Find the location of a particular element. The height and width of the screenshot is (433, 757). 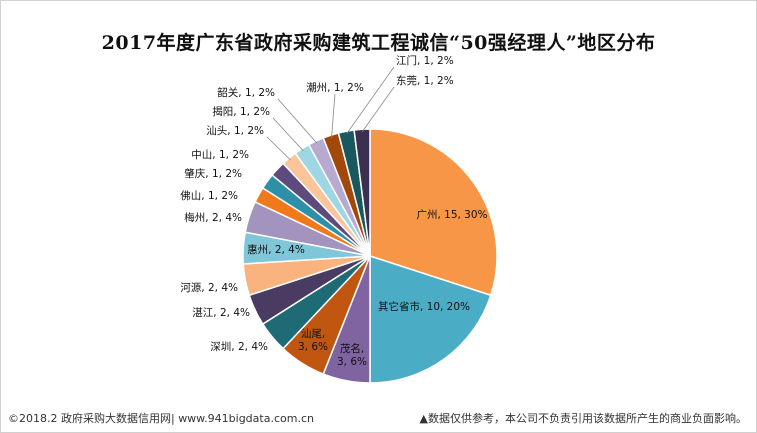

data-label-湛江: 湛江, 2, 4% is located at coordinates (221, 313).